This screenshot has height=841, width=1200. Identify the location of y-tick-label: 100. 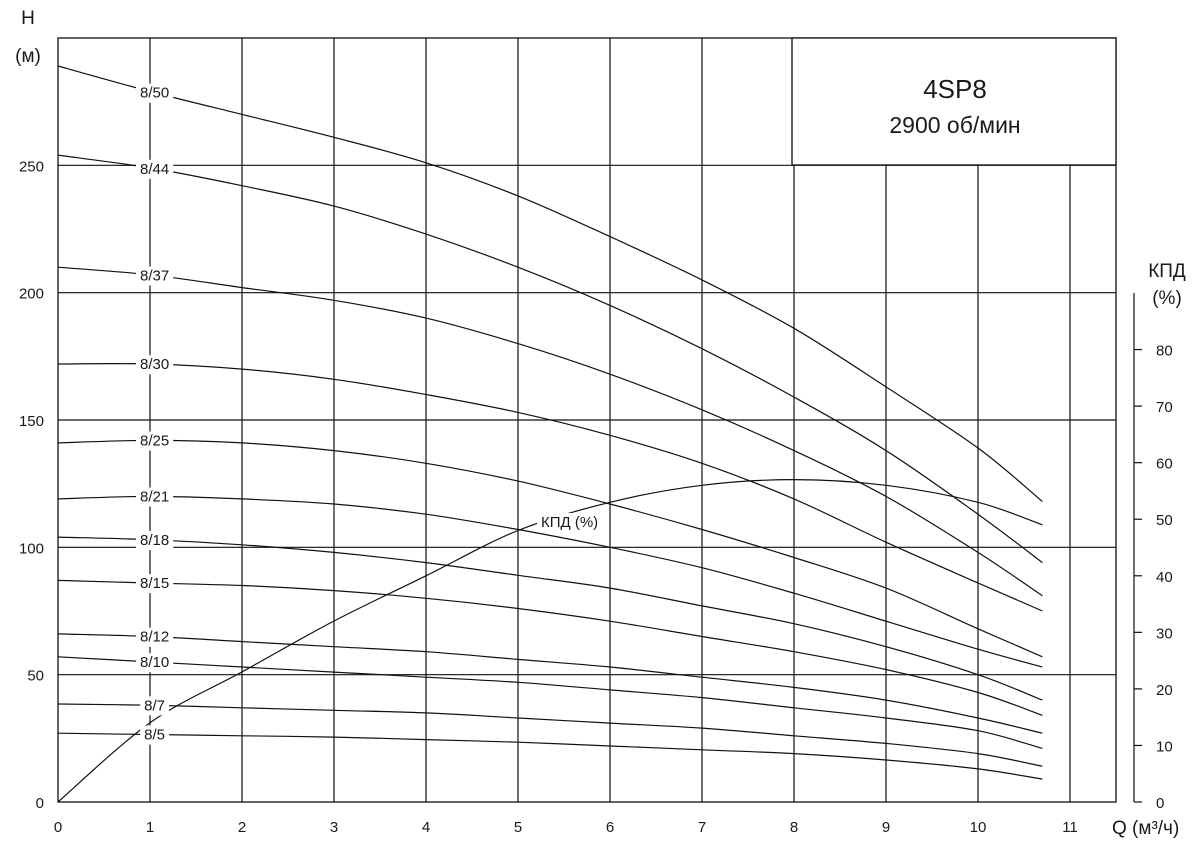
(31, 548).